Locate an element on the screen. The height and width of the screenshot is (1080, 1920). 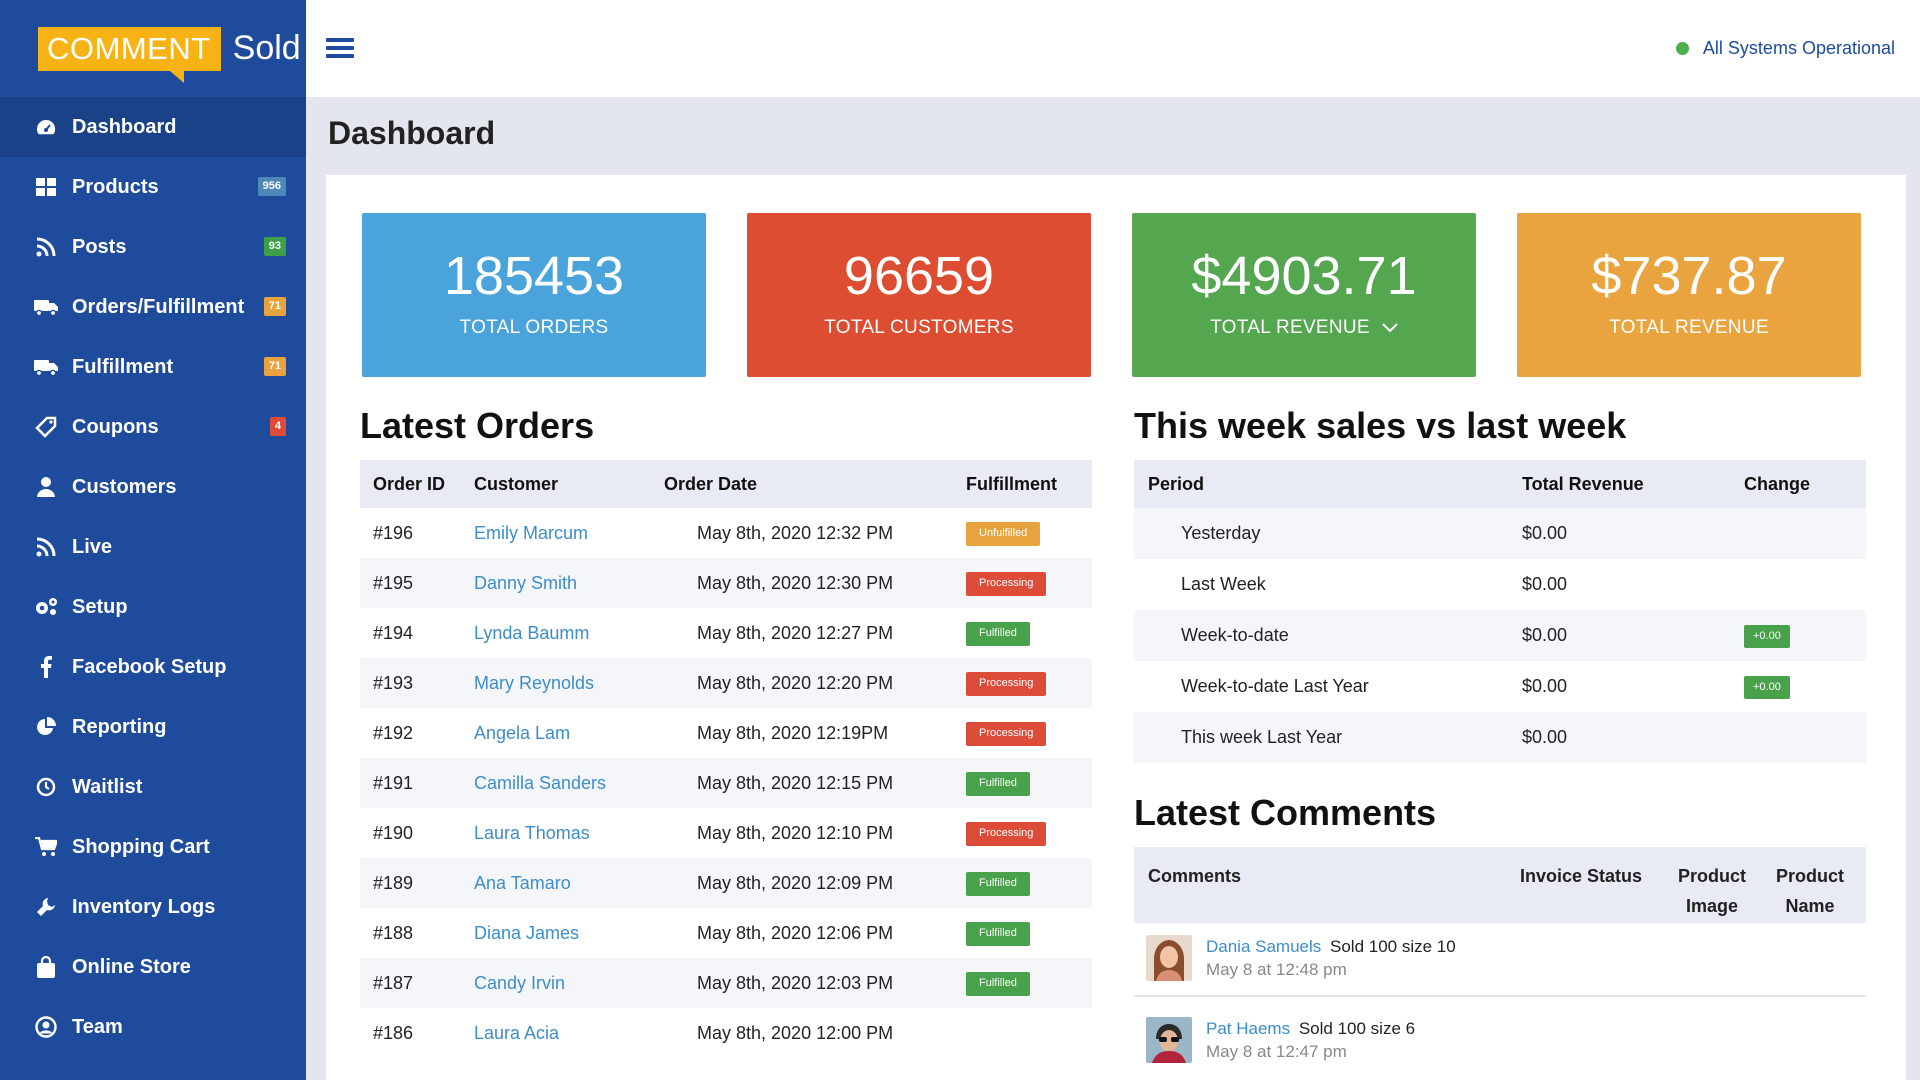
sidebar-item-orders-fulfillment: Orders/Fulfillment 71 is located at coordinates (153, 307).